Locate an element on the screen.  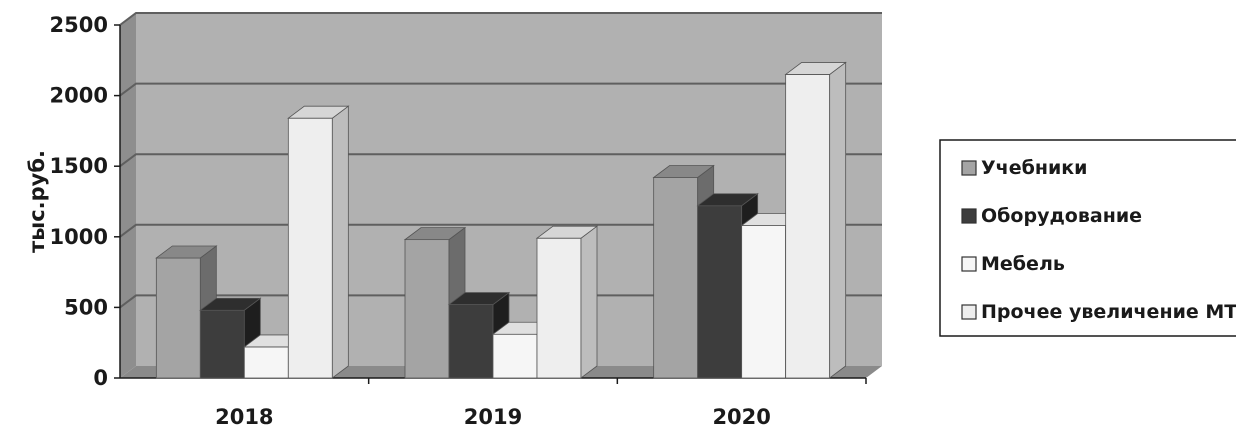
legend-label: Оборудование is located at coordinates (1061, 216).